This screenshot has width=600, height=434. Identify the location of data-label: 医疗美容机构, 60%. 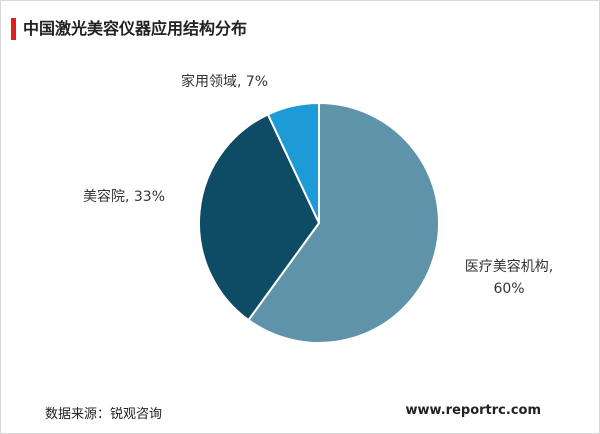
(509, 278).